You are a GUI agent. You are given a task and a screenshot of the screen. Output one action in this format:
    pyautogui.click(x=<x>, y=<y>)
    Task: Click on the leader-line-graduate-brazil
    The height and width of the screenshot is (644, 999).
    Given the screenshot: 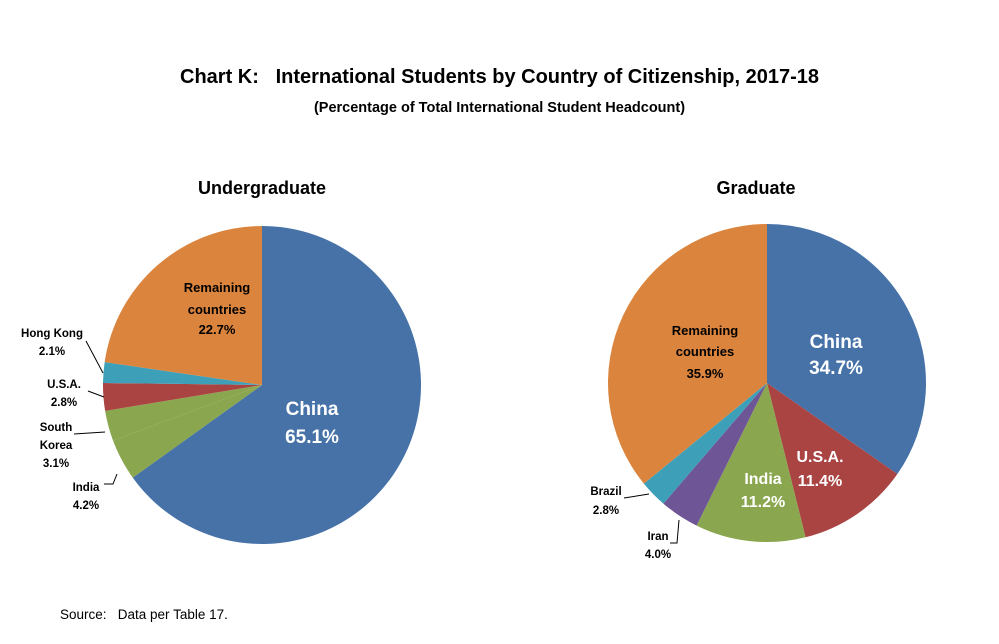 What is the action you would take?
    pyautogui.click(x=636, y=496)
    